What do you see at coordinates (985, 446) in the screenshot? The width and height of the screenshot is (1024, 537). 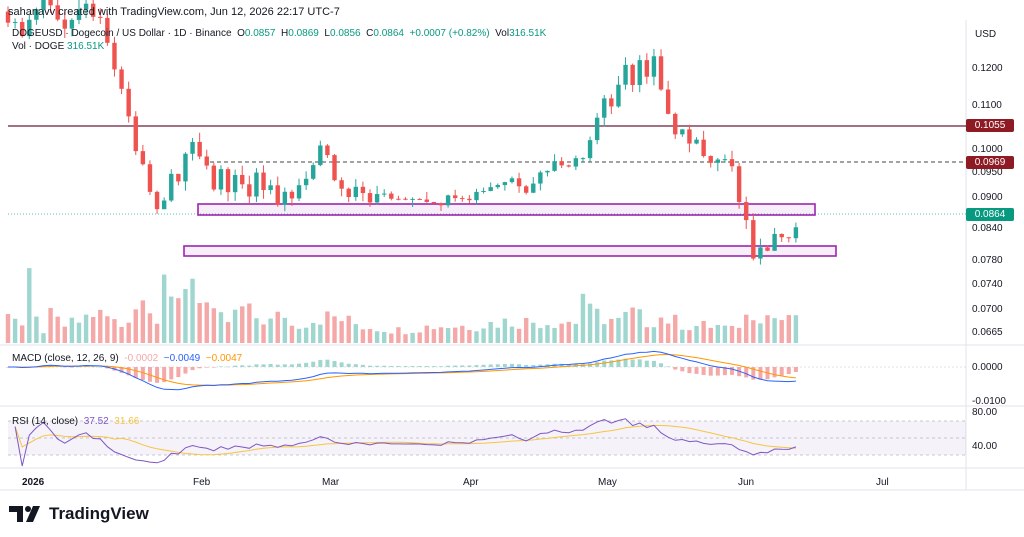 I see `rsi-tick: 40.00` at bounding box center [985, 446].